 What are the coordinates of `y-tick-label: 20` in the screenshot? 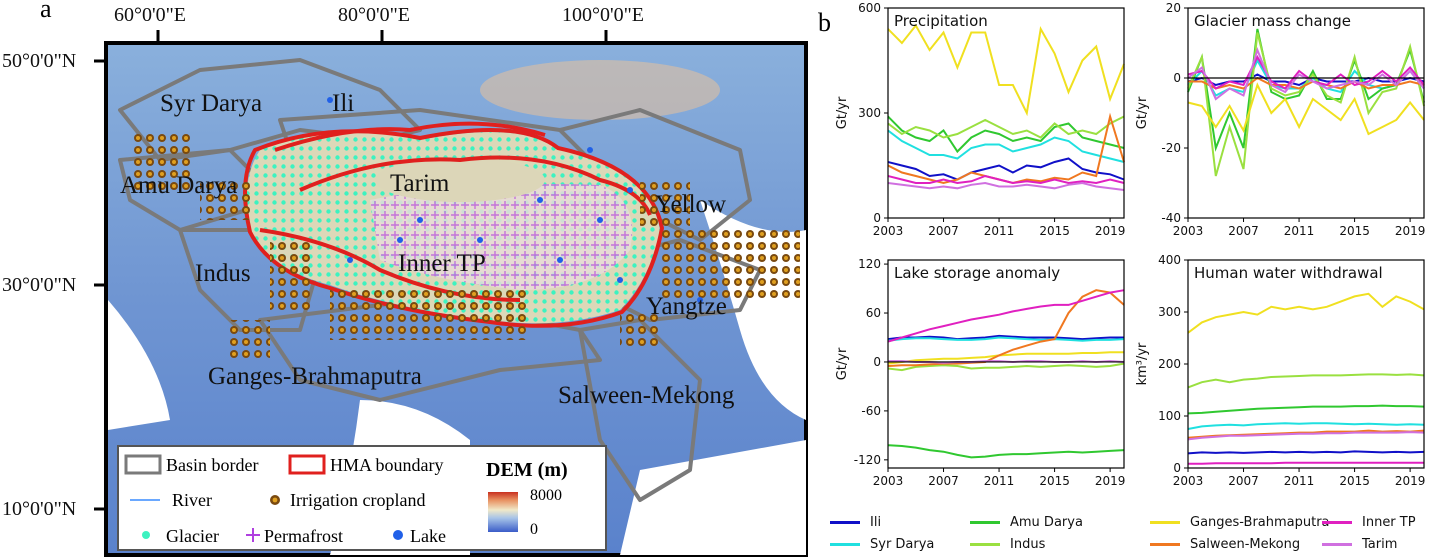 It's located at (1173, 8).